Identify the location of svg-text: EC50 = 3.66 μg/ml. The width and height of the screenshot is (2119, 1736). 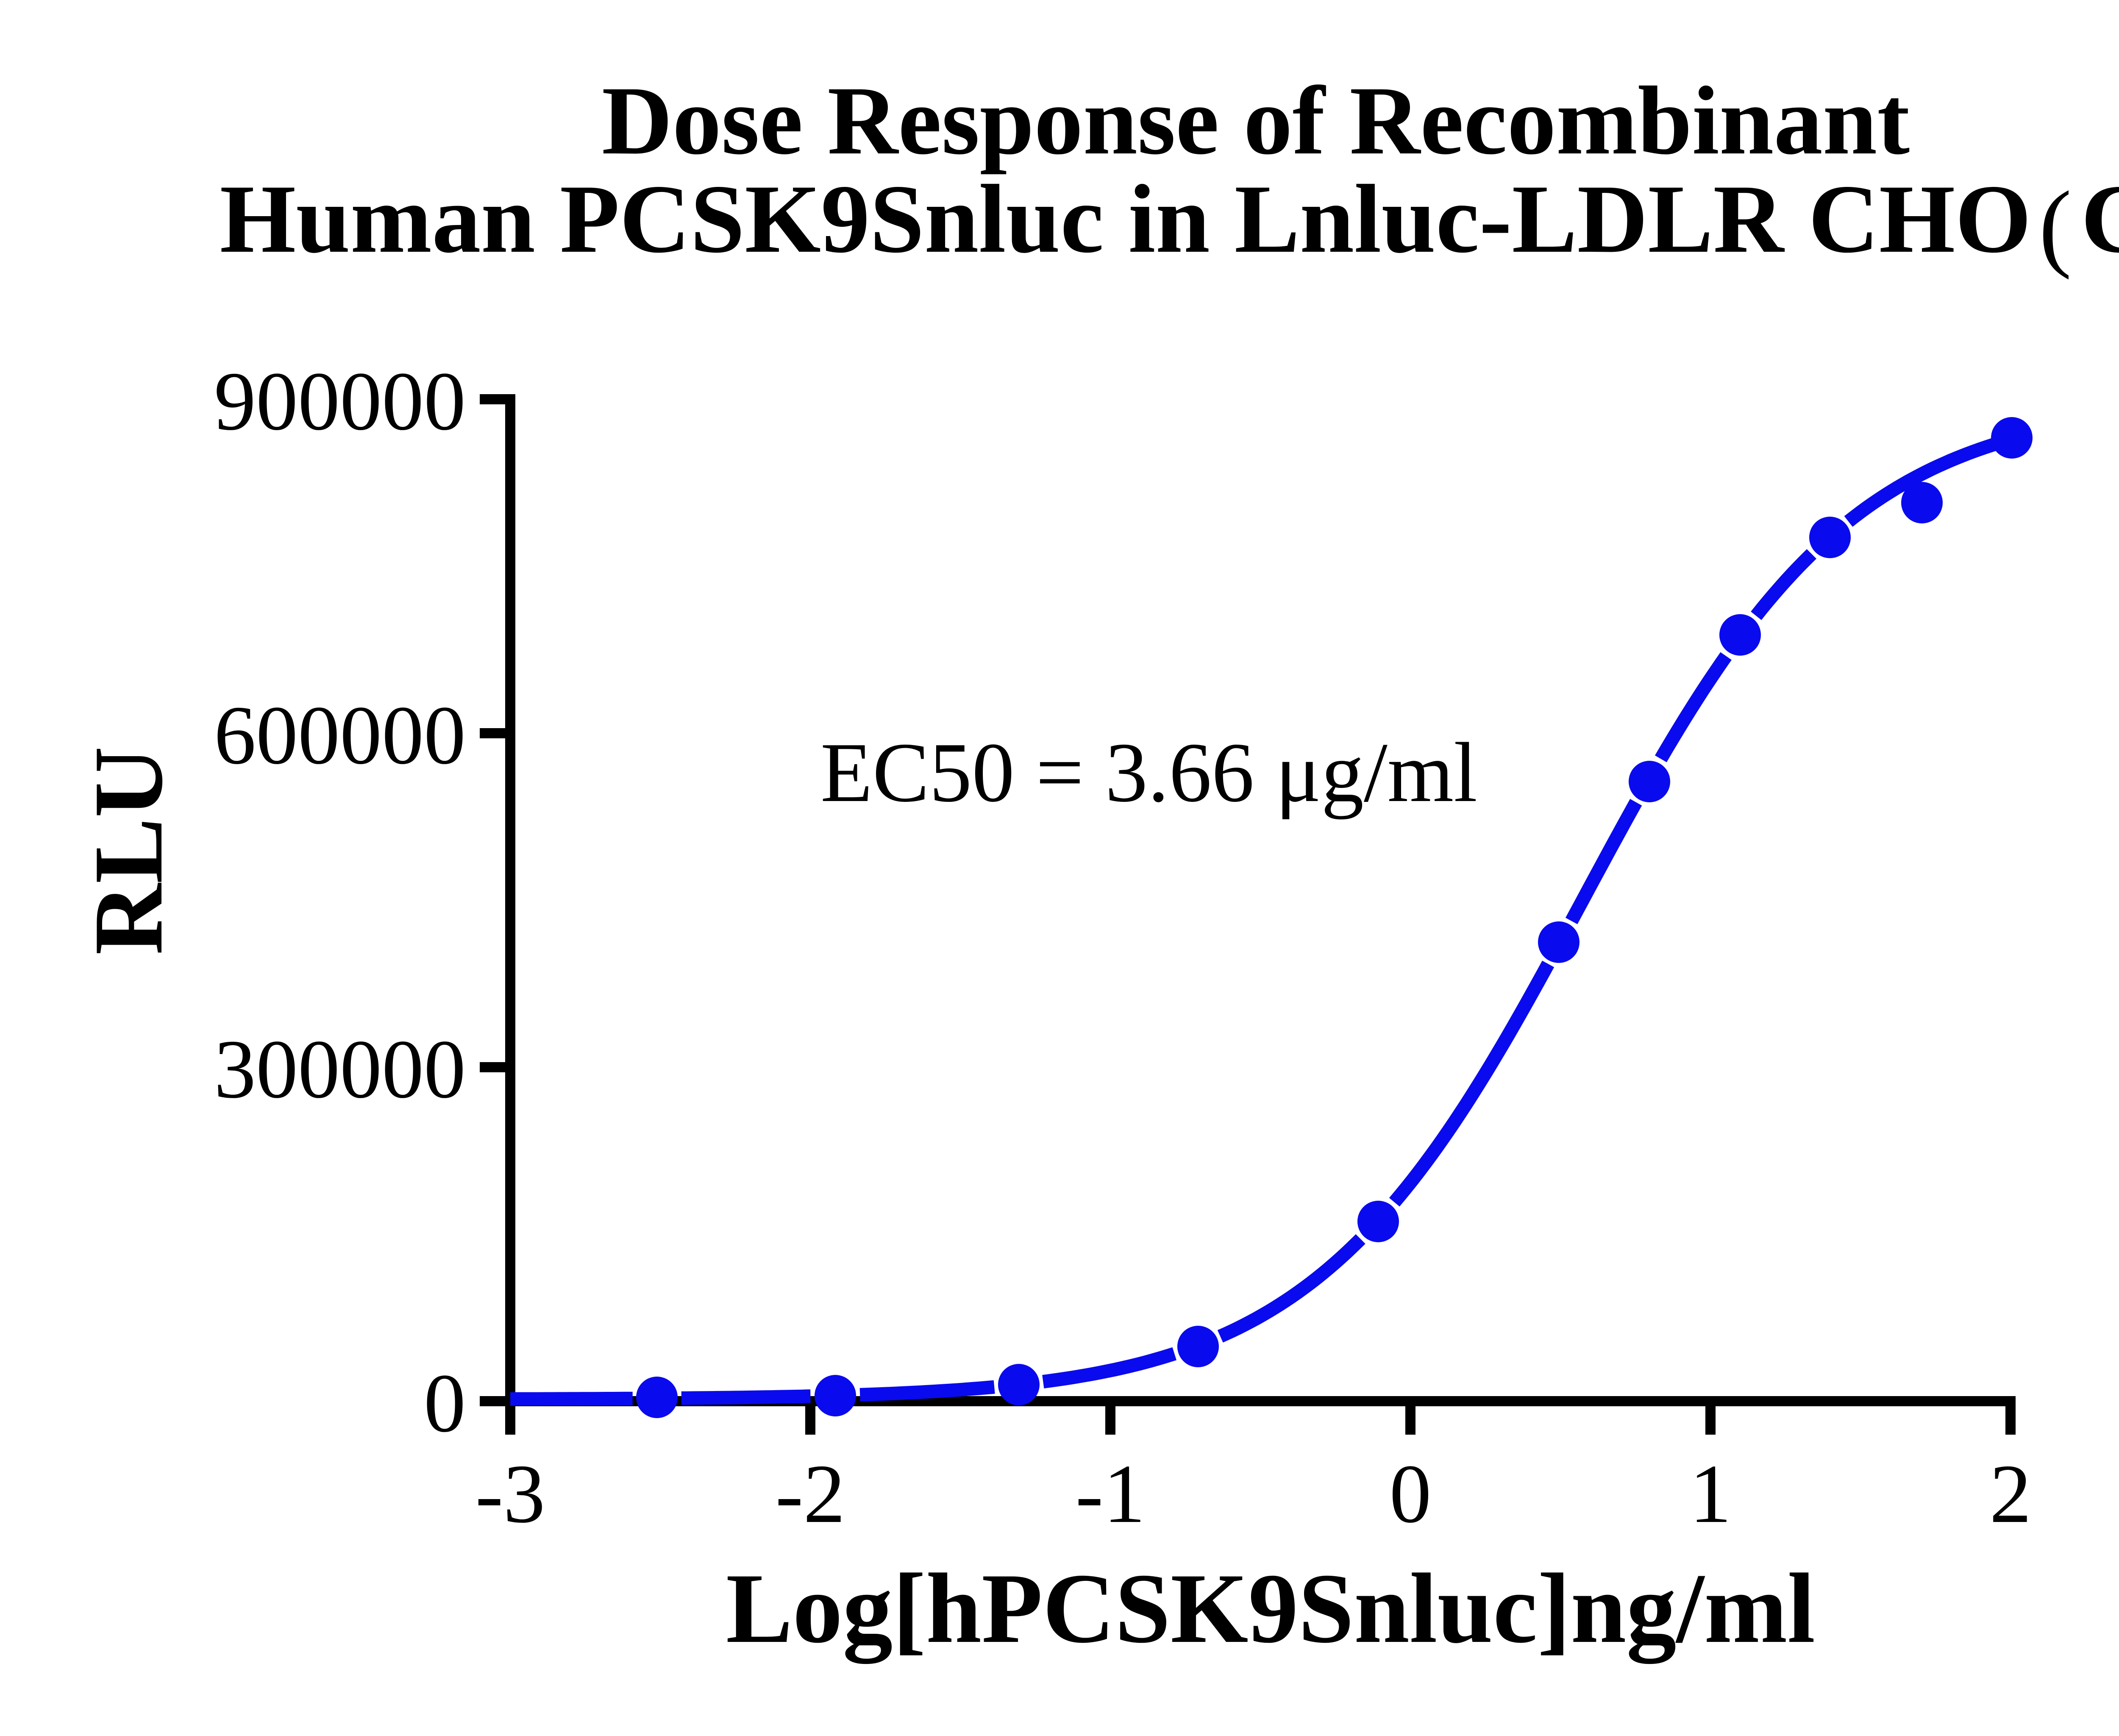
(1148, 773).